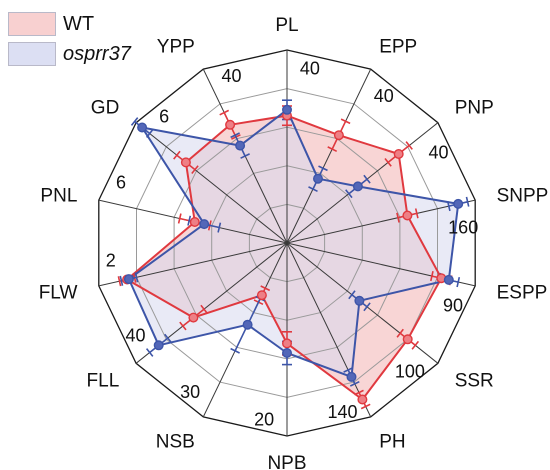 The height and width of the screenshot is (470, 550). What do you see at coordinates (211, 183) in the screenshot?
I see `axis-spoke-gd` at bounding box center [211, 183].